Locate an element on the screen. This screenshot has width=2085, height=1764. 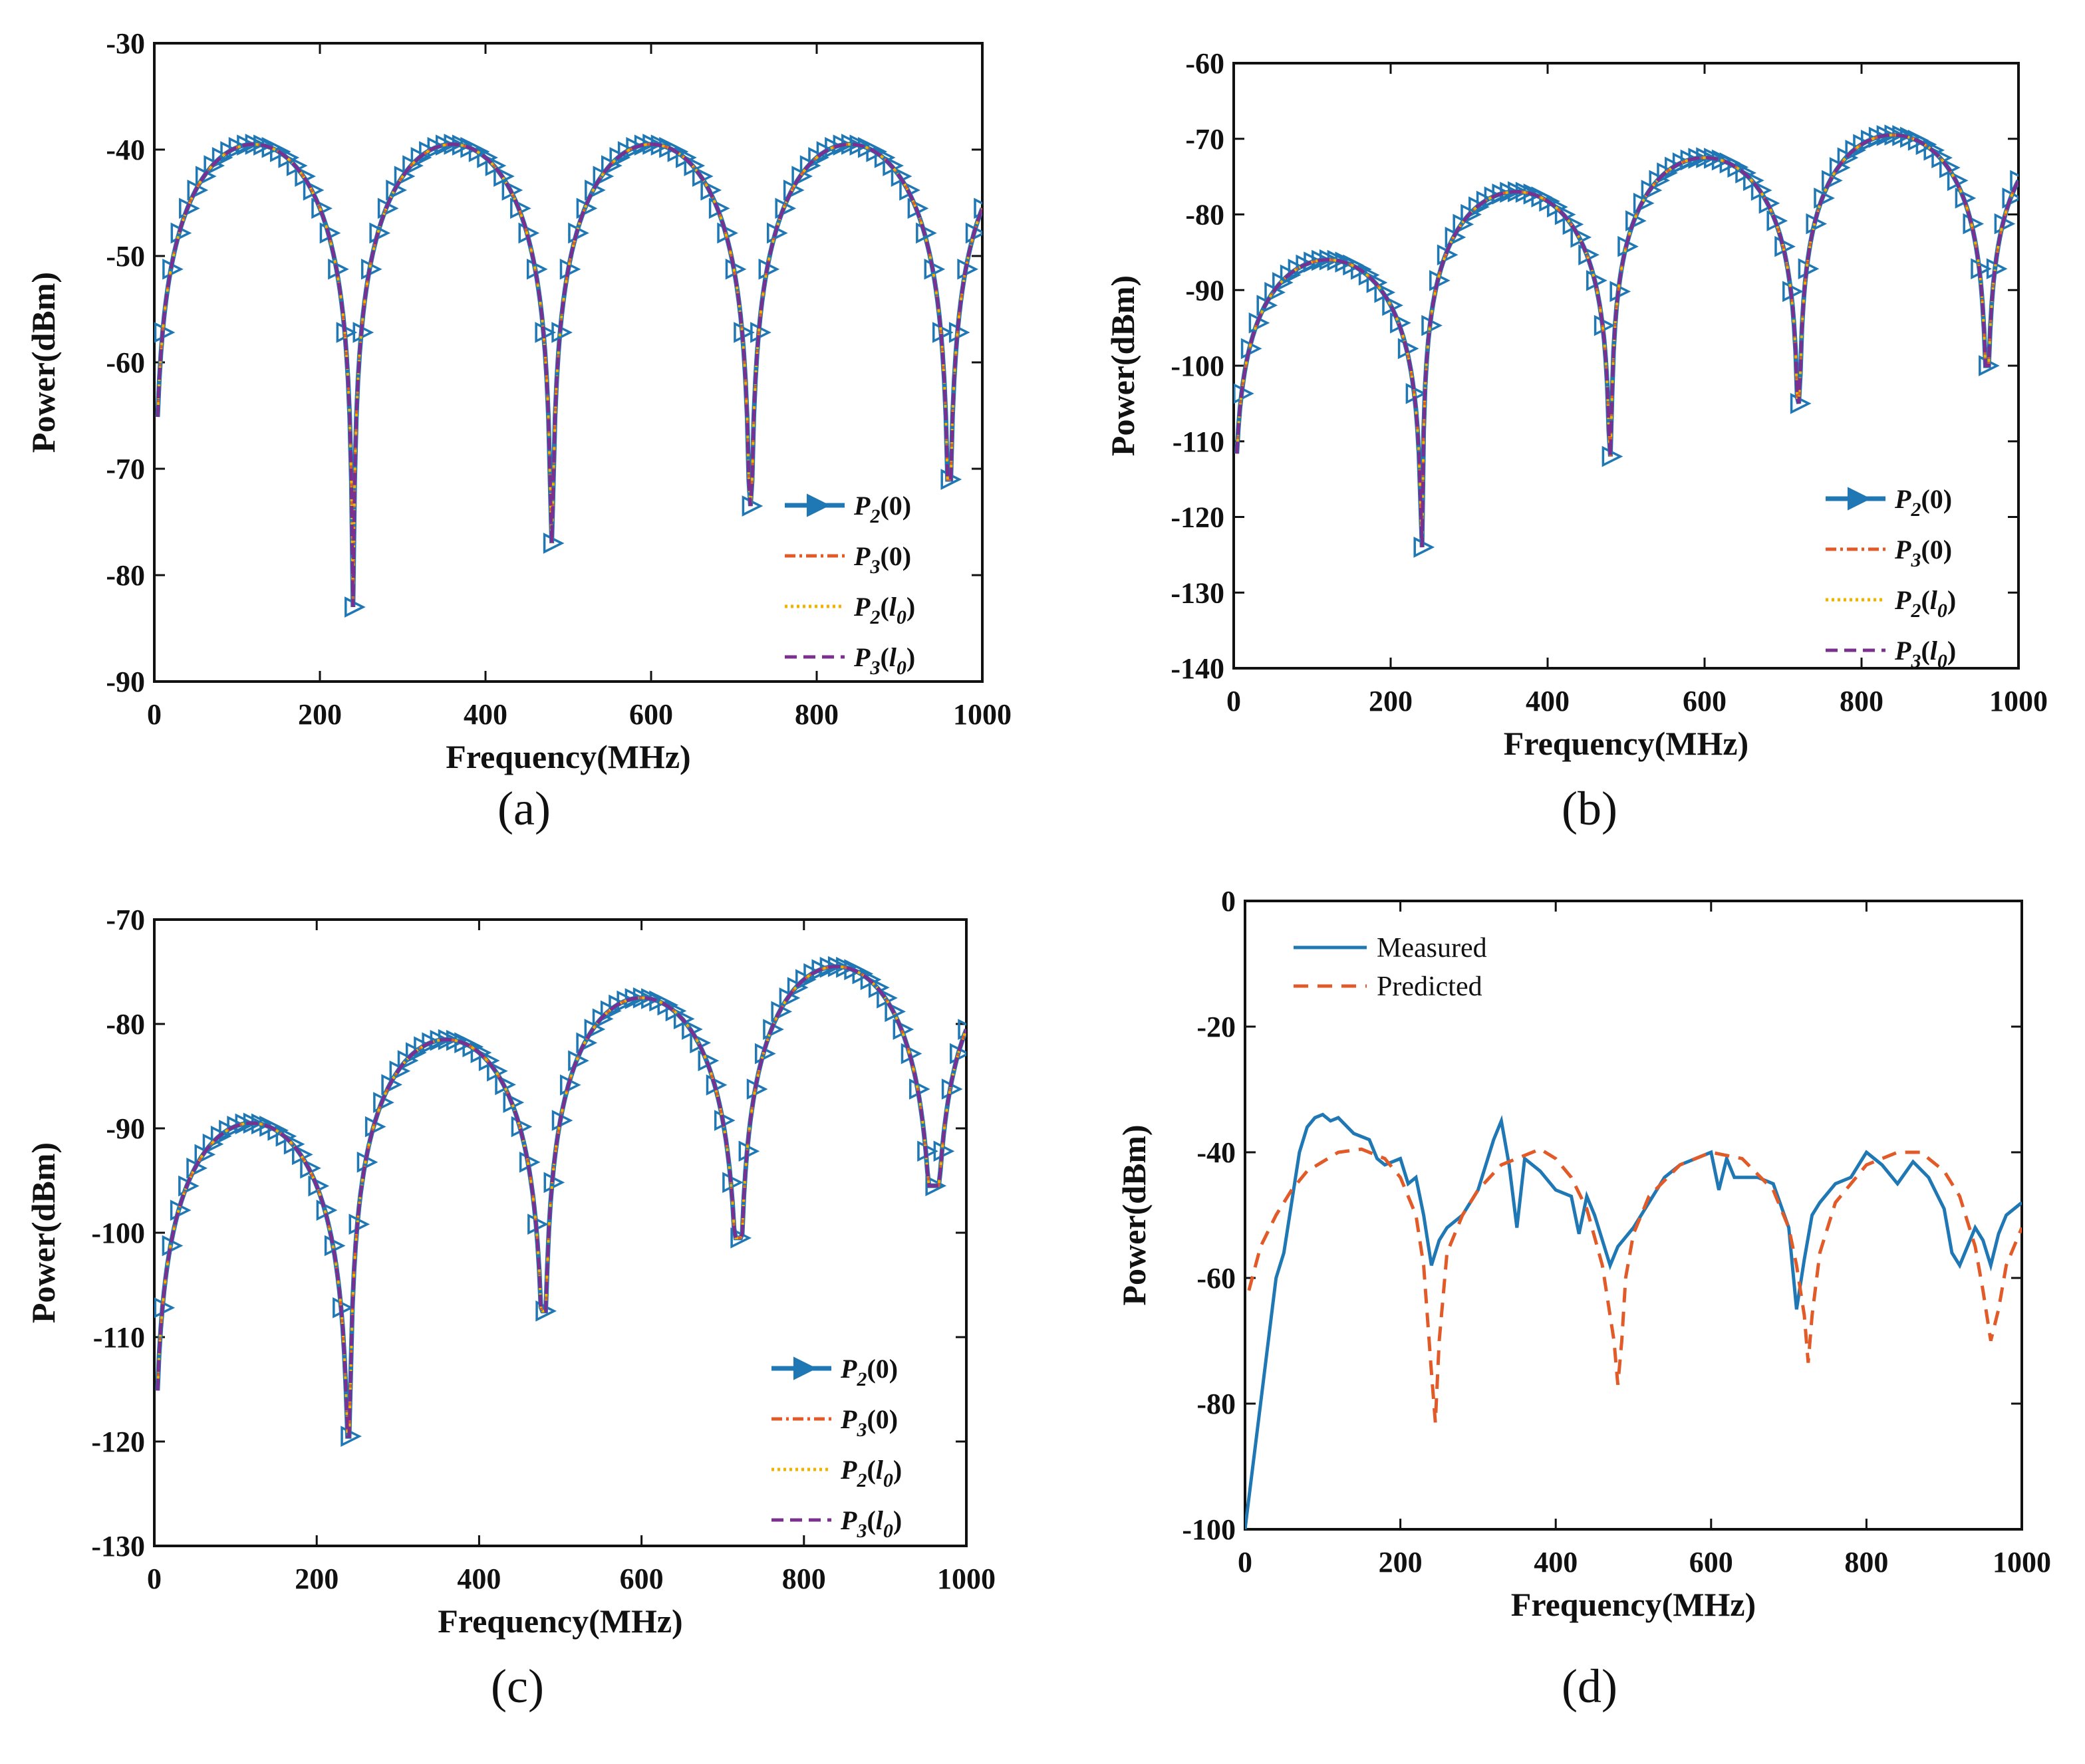
y-tick-label: -100 is located at coordinates (1197, 366).